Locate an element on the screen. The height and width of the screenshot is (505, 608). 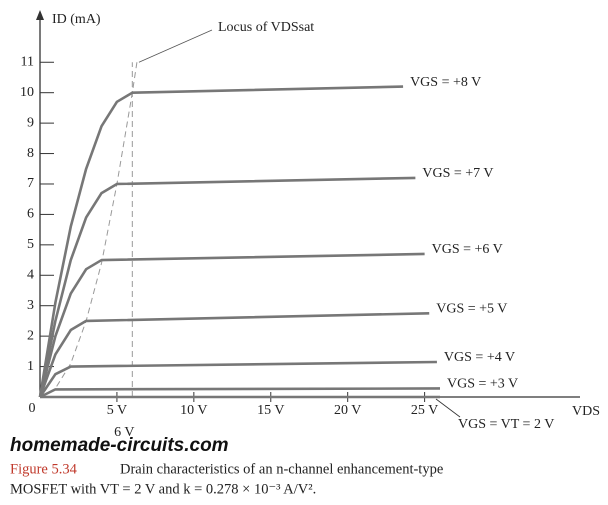
y-axis-label: ID (mA) is located at coordinates (76, 19).